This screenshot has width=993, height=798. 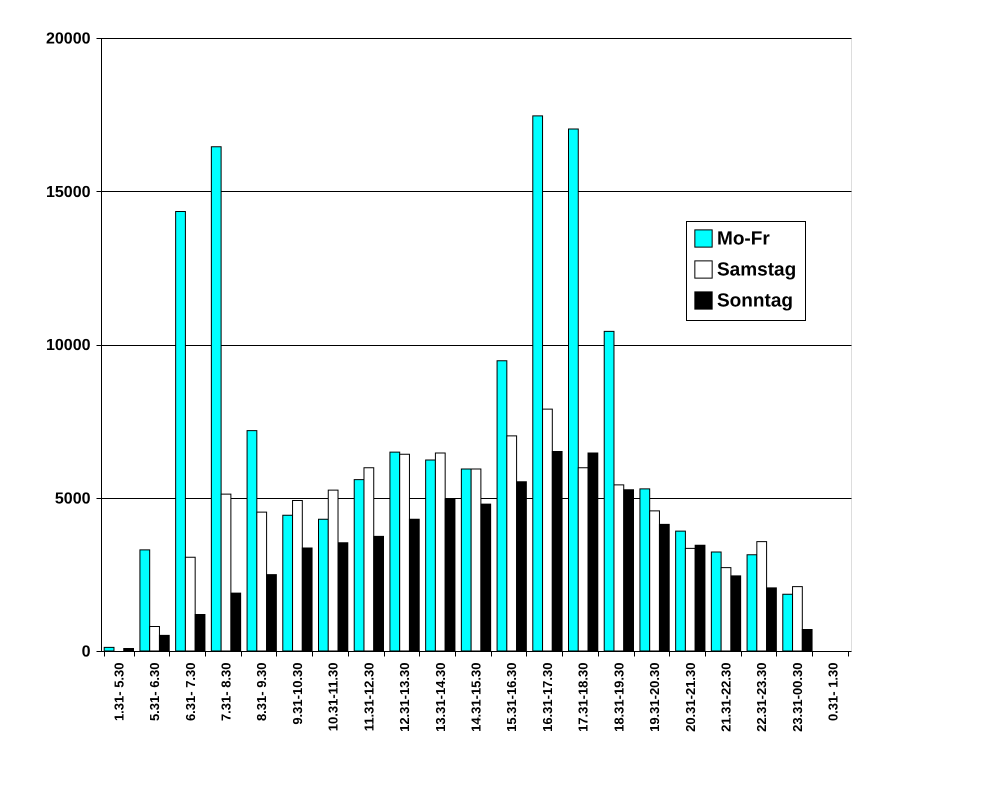 I want to click on y-tick-label: 15000, so click(x=68, y=192).